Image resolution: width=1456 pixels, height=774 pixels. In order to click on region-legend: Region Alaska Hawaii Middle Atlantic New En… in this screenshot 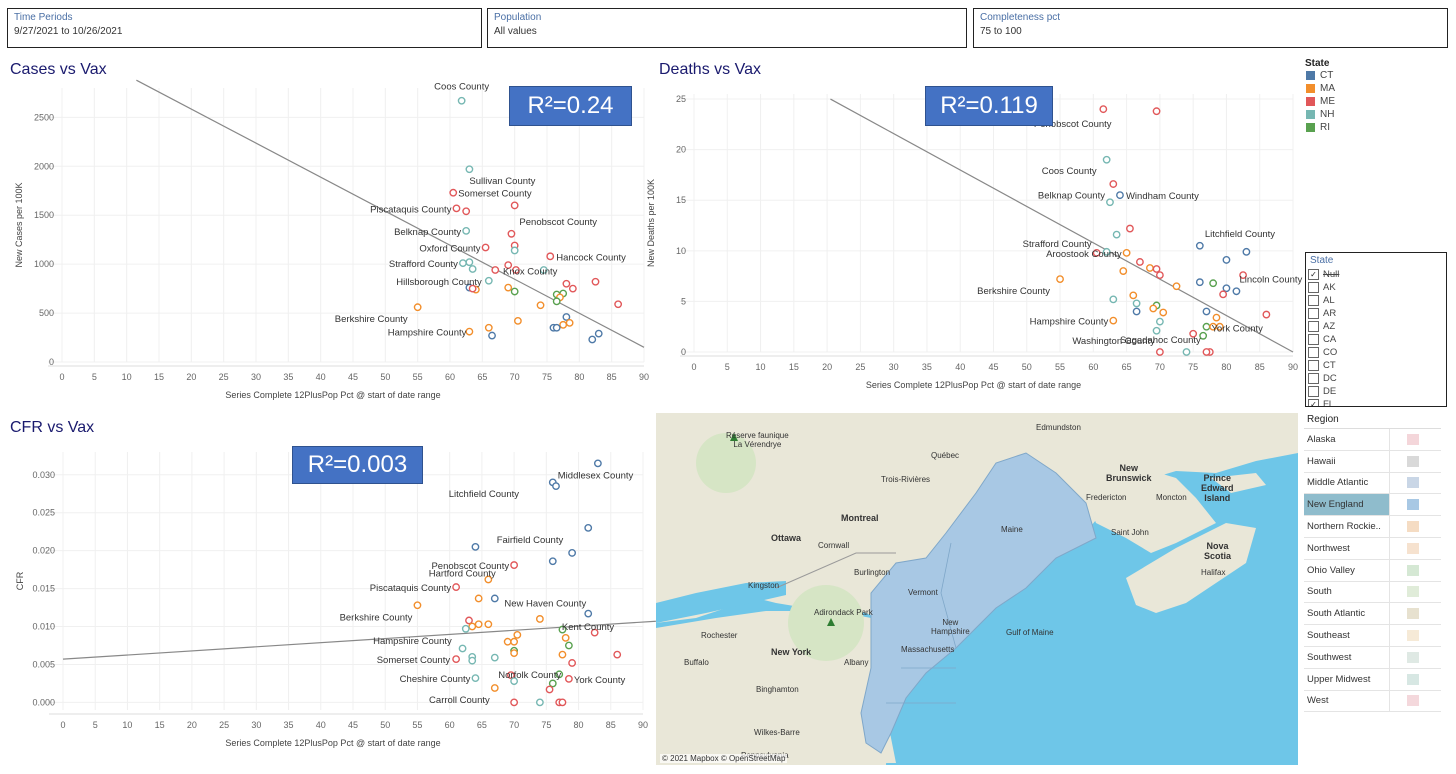, I will do `click(1372, 562)`.